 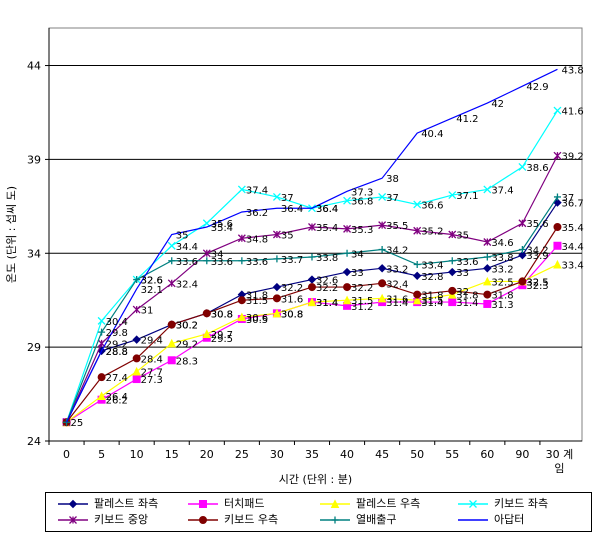 What do you see at coordinates (34, 66) in the screenshot?
I see `y-tick-label: 44` at bounding box center [34, 66].